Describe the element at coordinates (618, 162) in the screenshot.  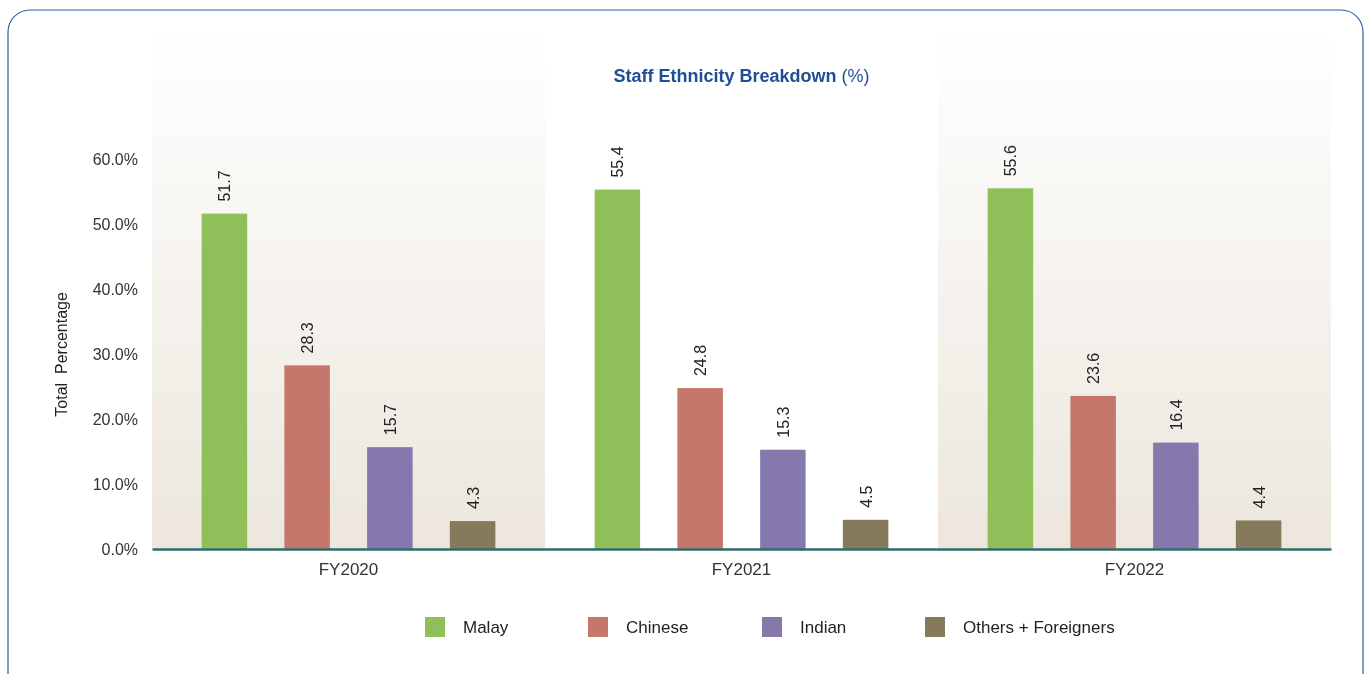
I see `data-label: 55.4` at that location.